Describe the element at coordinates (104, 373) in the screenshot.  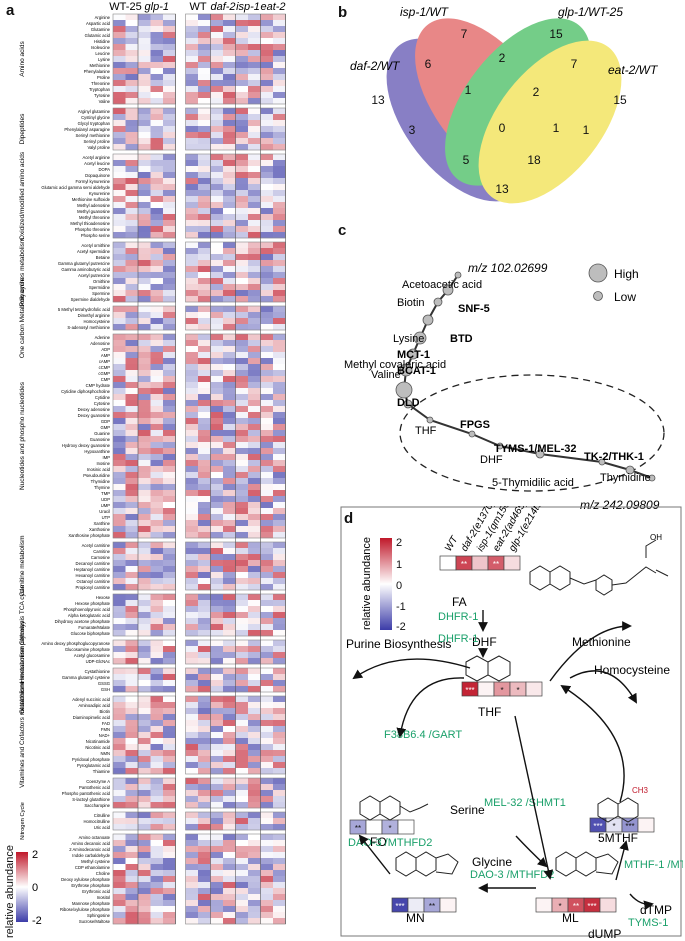
I see `row-label: cGMP` at that location.